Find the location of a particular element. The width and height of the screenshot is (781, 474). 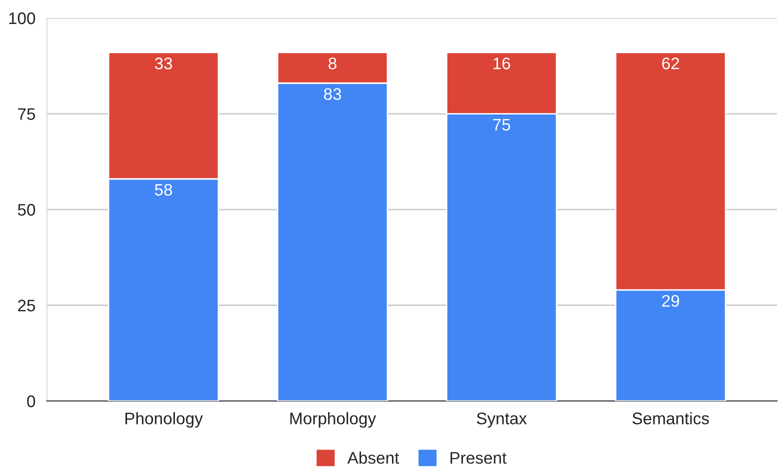

data-label: 83 is located at coordinates (333, 94).